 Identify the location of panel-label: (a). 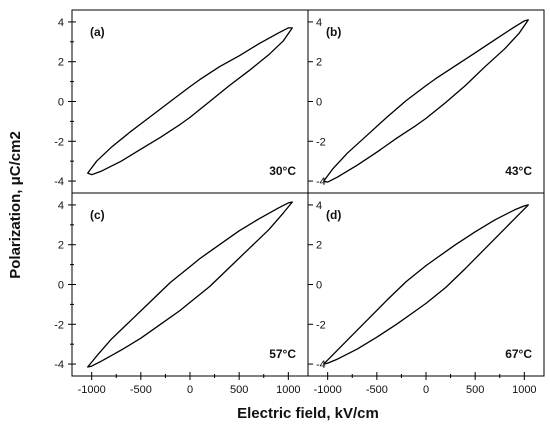
(97, 32).